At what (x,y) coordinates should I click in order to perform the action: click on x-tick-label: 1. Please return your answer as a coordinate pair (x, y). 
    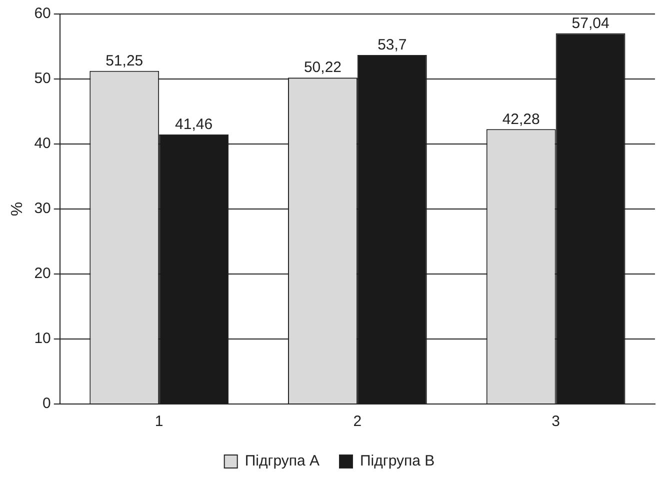
    Looking at the image, I should click on (159, 421).